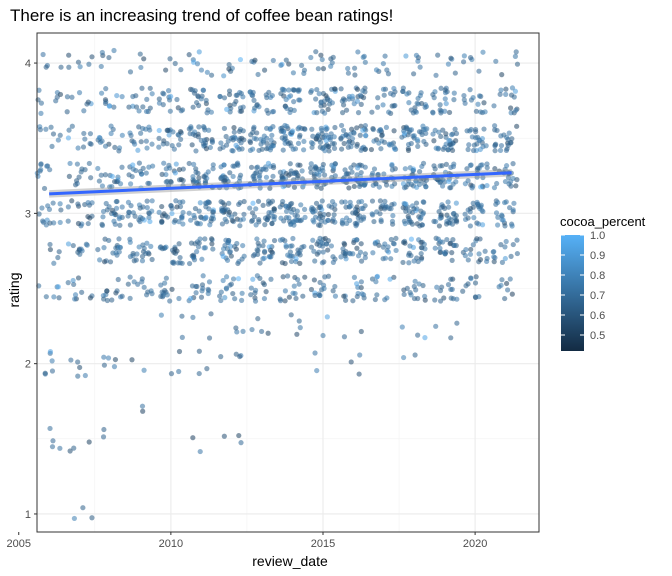 This screenshot has width=672, height=576. I want to click on legend-tick-label: 0.7, so click(597, 296).